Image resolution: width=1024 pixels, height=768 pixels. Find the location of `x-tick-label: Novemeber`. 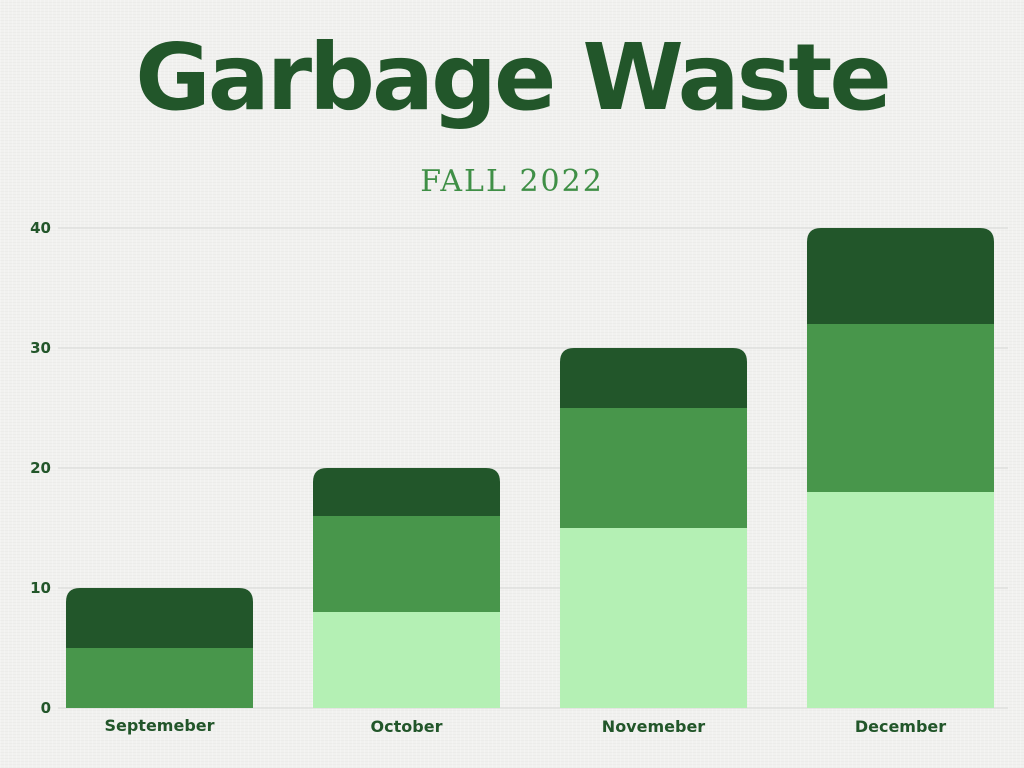

x-tick-label: Novemeber is located at coordinates (653, 726).